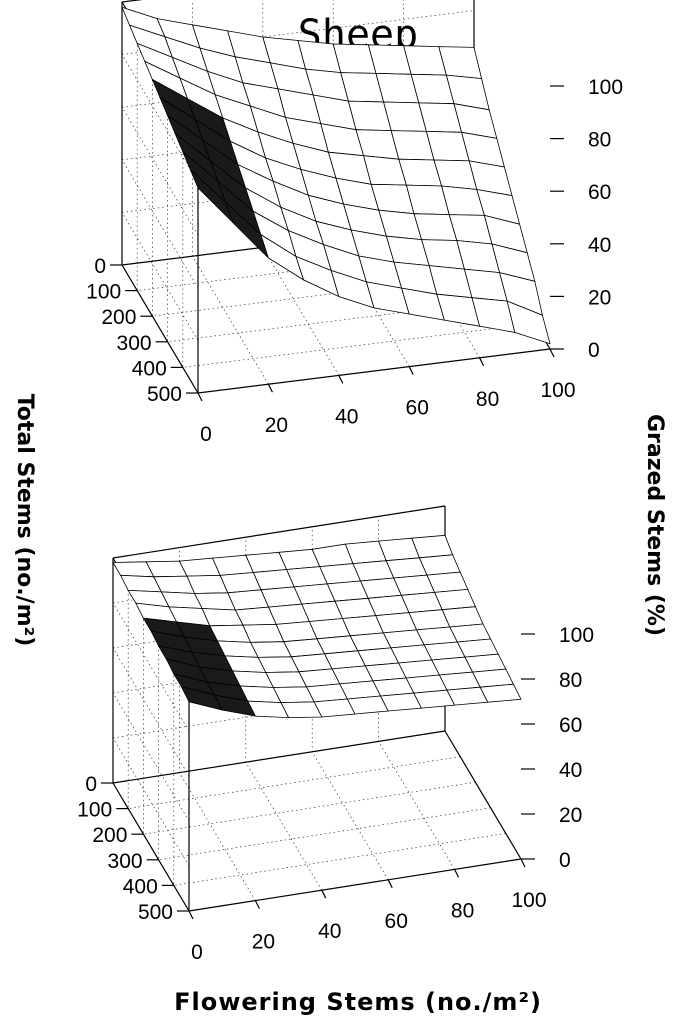 The width and height of the screenshot is (692, 1027). I want to click on y-axis-label: Total Stems (no./m²), so click(24, 520).